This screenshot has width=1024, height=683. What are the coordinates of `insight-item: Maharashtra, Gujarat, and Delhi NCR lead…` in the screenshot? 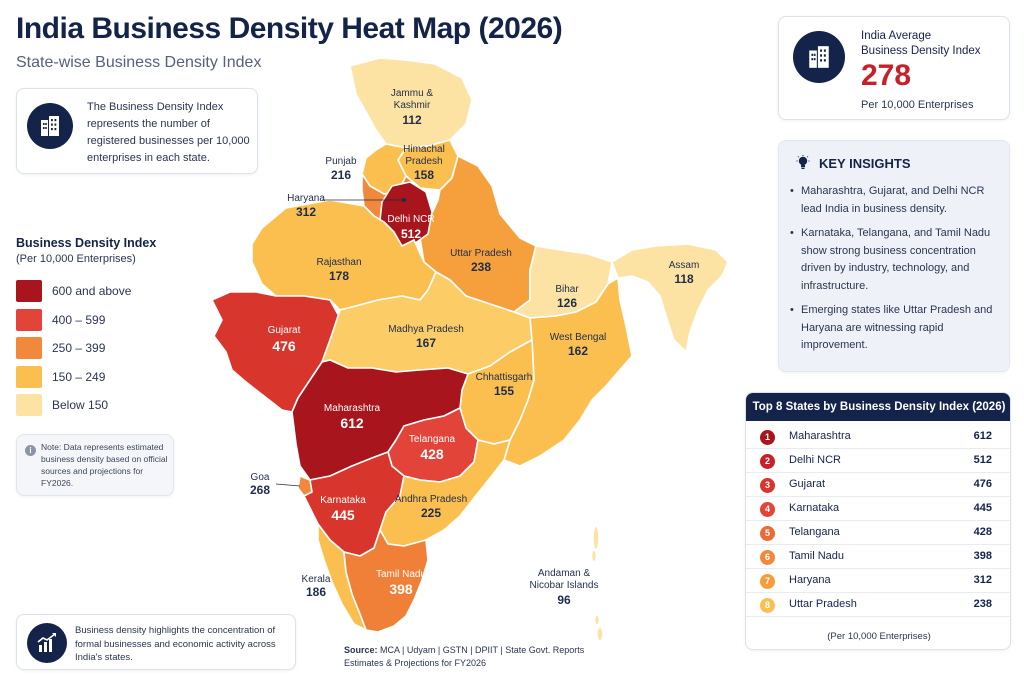 It's located at (895, 200).